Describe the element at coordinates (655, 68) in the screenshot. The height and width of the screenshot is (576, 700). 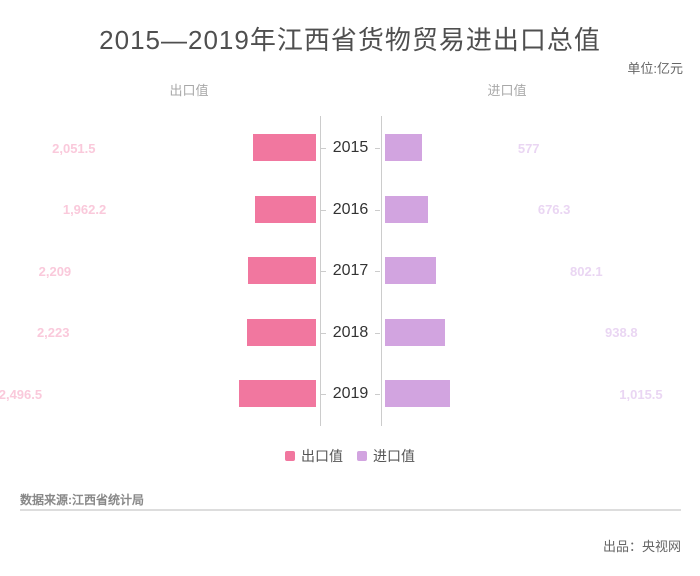
I see `unit-label: 单位:亿元` at that location.